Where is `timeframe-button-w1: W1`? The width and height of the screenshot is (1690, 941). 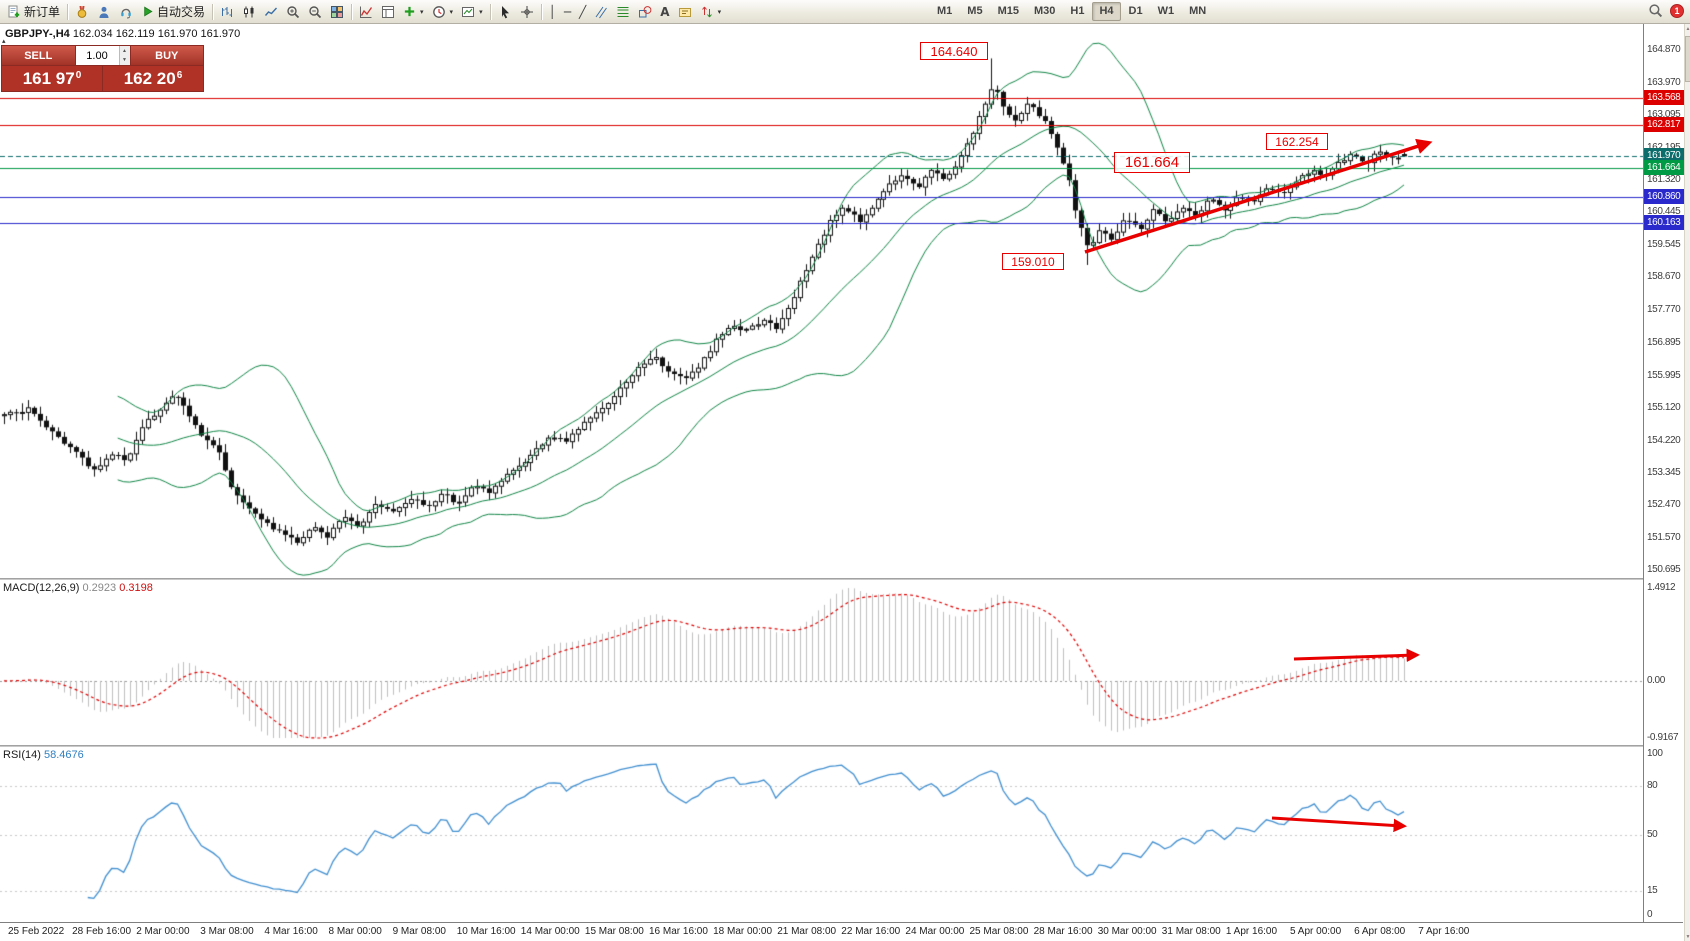
timeframe-button-w1: W1 is located at coordinates (1166, 11).